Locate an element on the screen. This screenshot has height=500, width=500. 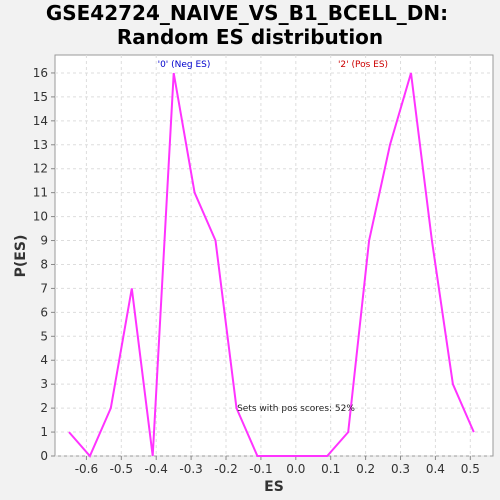
y-tick-label: 4 is located at coordinates (44, 360).